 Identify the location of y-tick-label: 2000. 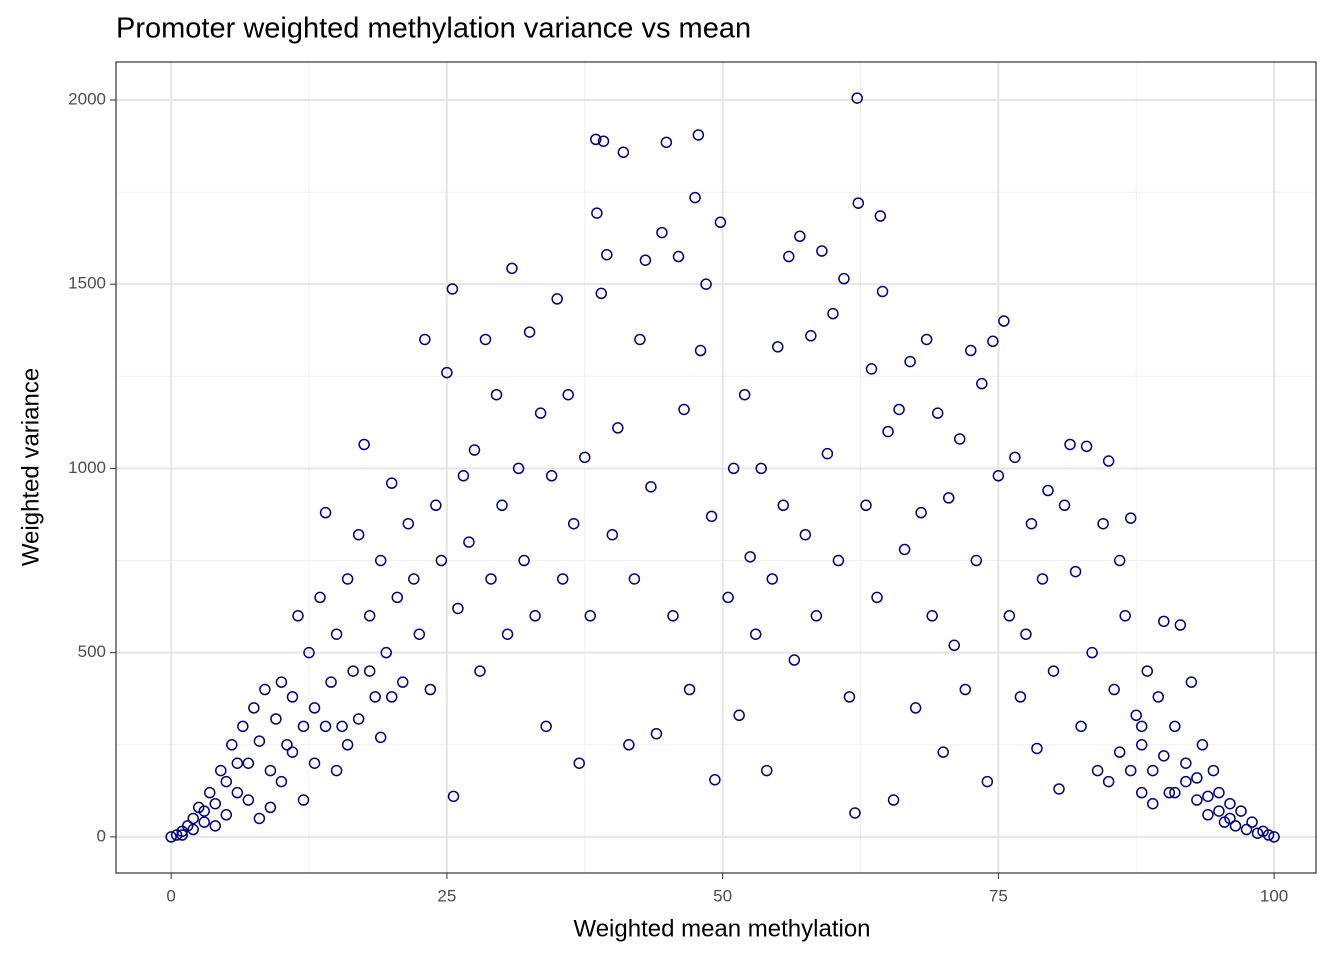
(87, 98).